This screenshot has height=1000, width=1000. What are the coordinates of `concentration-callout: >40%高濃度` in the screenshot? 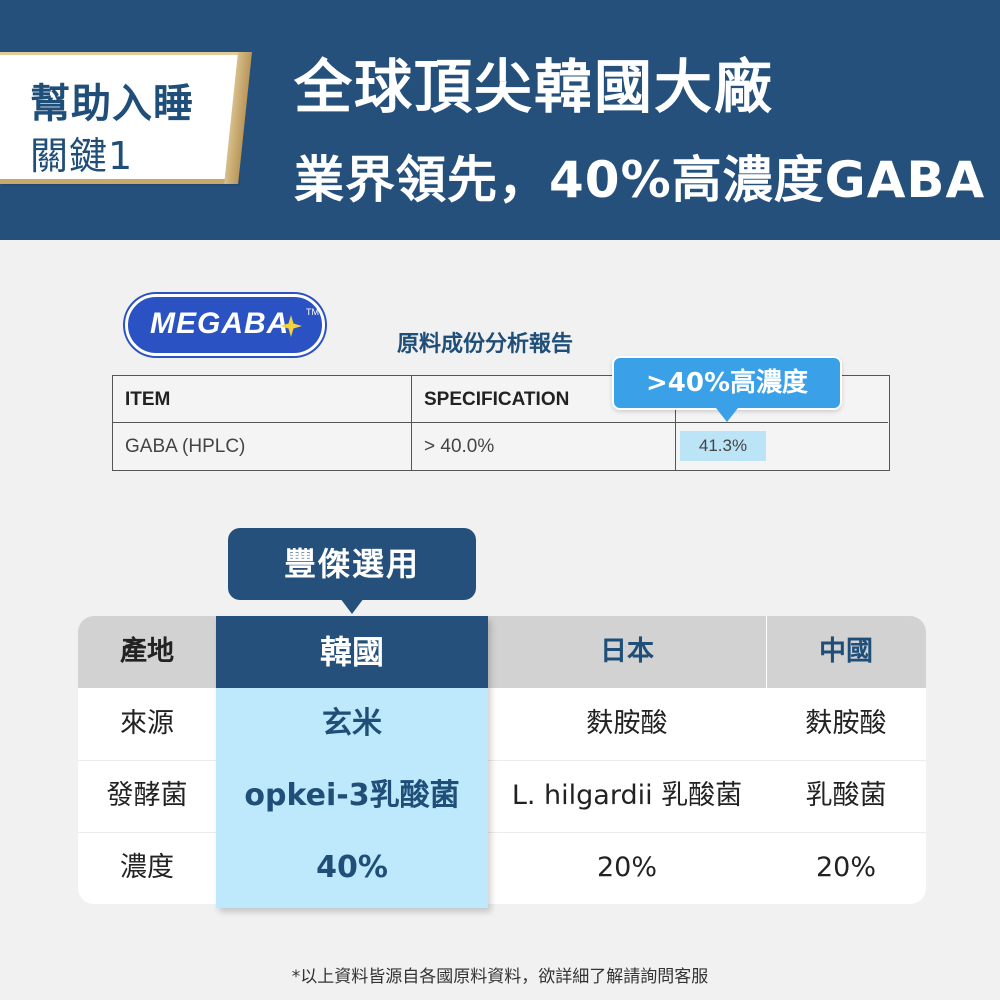 It's located at (727, 383).